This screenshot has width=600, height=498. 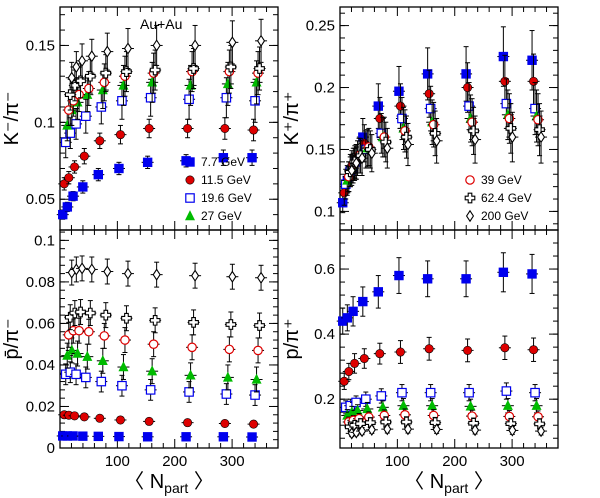 I want to click on y-axis-label: K⁺/π⁺, so click(x=292, y=119).